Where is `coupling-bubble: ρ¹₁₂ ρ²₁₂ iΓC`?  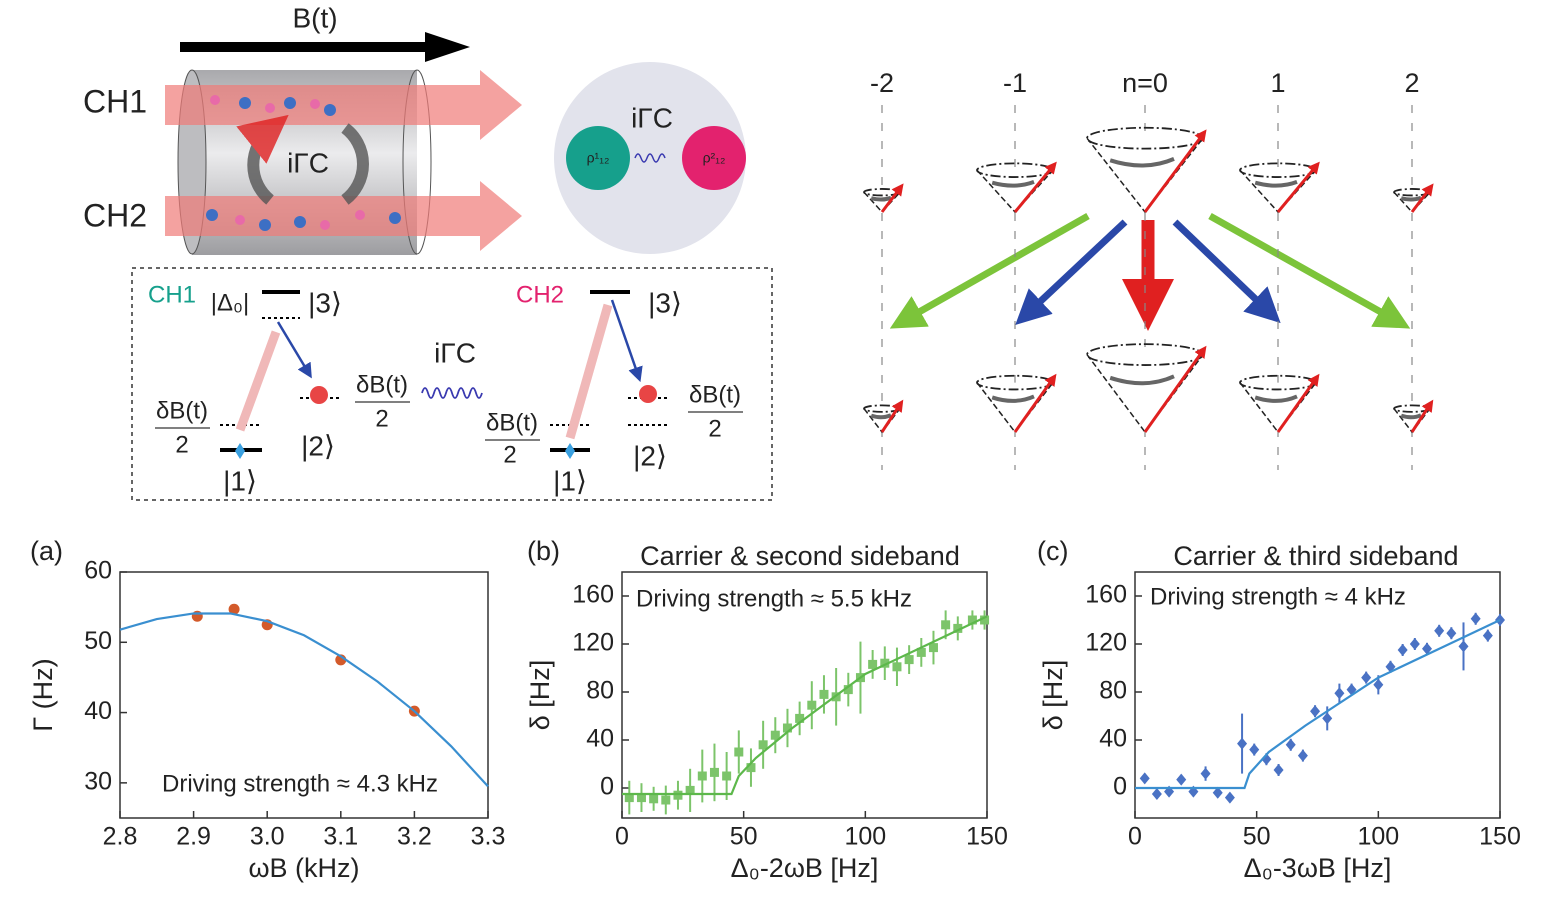 coupling-bubble: ρ¹₁₂ ρ²₁₂ iΓC is located at coordinates (650, 158).